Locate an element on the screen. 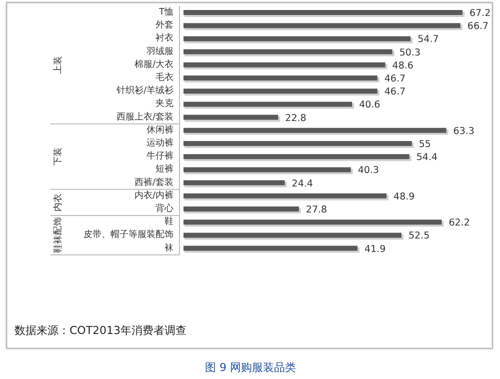 This screenshot has height=379, width=500. y-tick-label: T恤 is located at coordinates (166, 12).